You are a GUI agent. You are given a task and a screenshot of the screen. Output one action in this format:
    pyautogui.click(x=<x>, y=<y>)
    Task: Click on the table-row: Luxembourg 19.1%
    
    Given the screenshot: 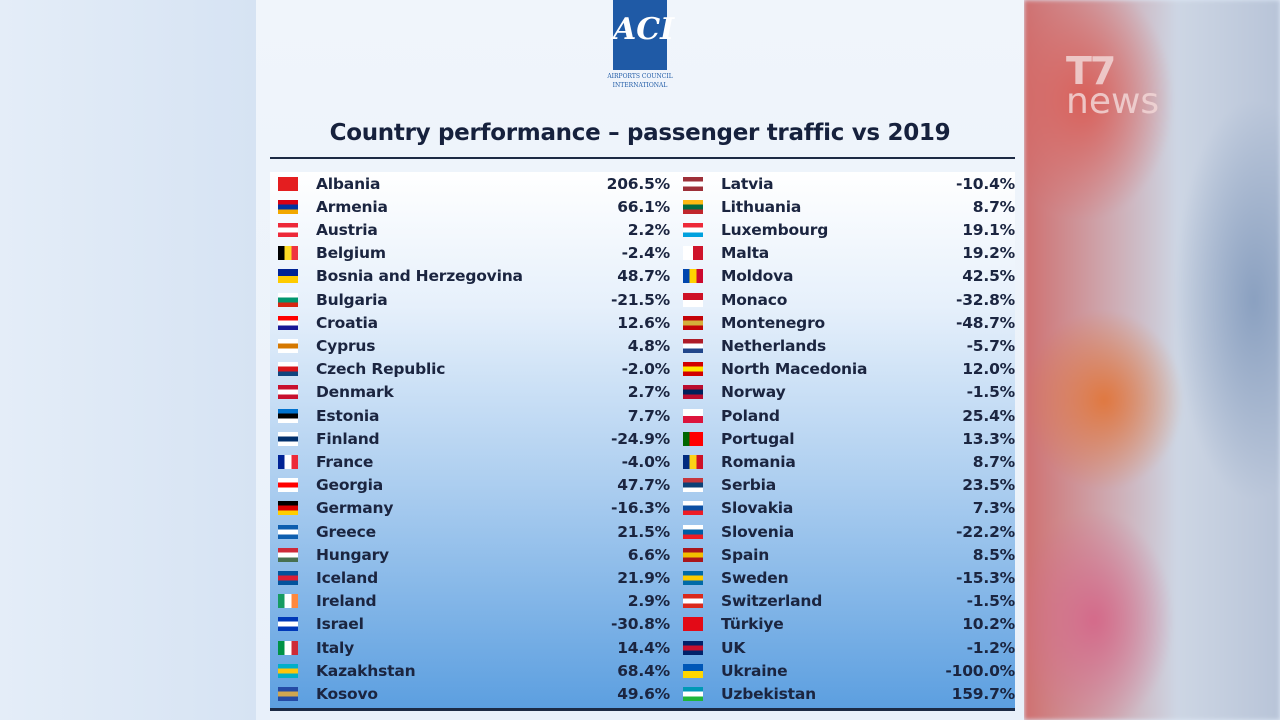 What is the action you would take?
    pyautogui.click(x=845, y=229)
    